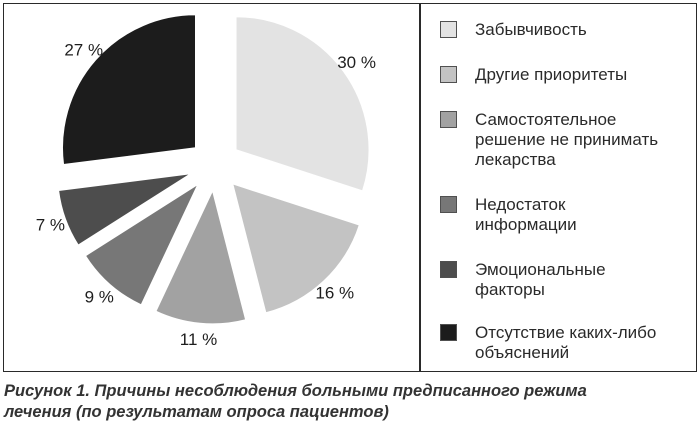 This screenshot has height=426, width=700. What do you see at coordinates (99, 296) in the screenshot?
I see `slice-value-label: 9 %` at bounding box center [99, 296].